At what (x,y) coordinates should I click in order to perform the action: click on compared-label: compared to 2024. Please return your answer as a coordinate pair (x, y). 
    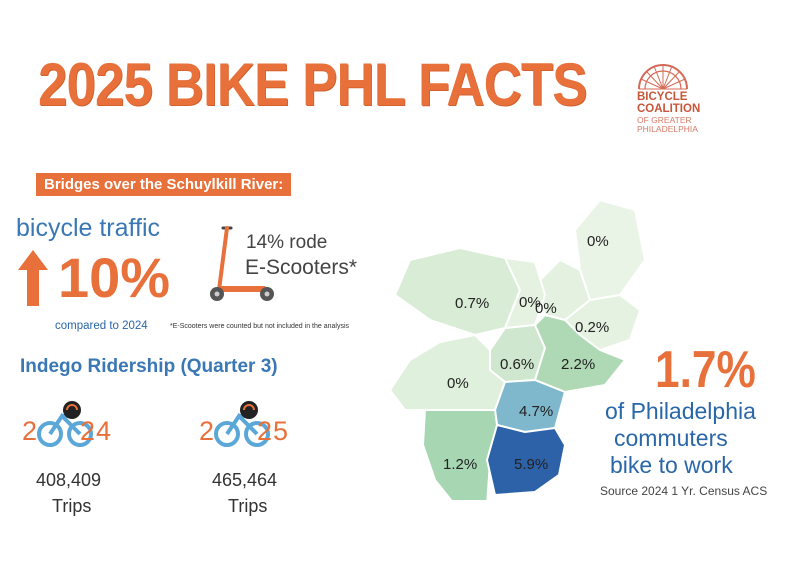
    Looking at the image, I should click on (101, 326).